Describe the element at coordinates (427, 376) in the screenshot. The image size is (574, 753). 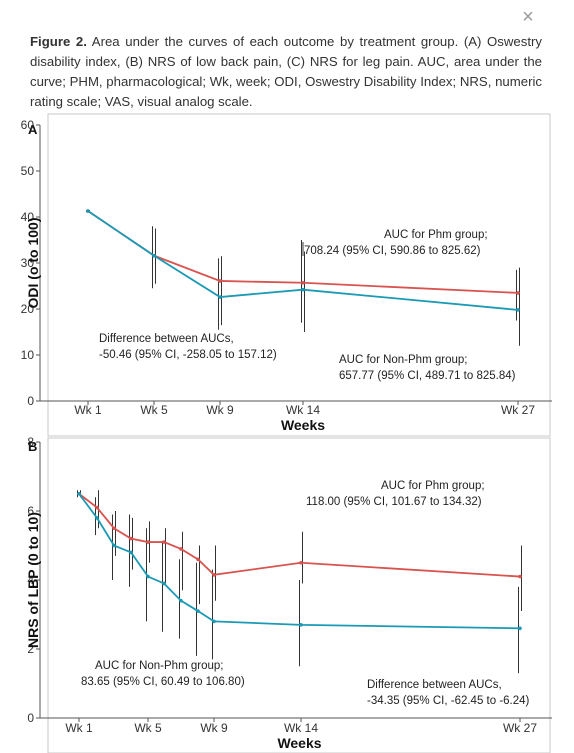
I see `annotation-text: 657.77 (95% CI, 489.71 to 825.84)` at that location.